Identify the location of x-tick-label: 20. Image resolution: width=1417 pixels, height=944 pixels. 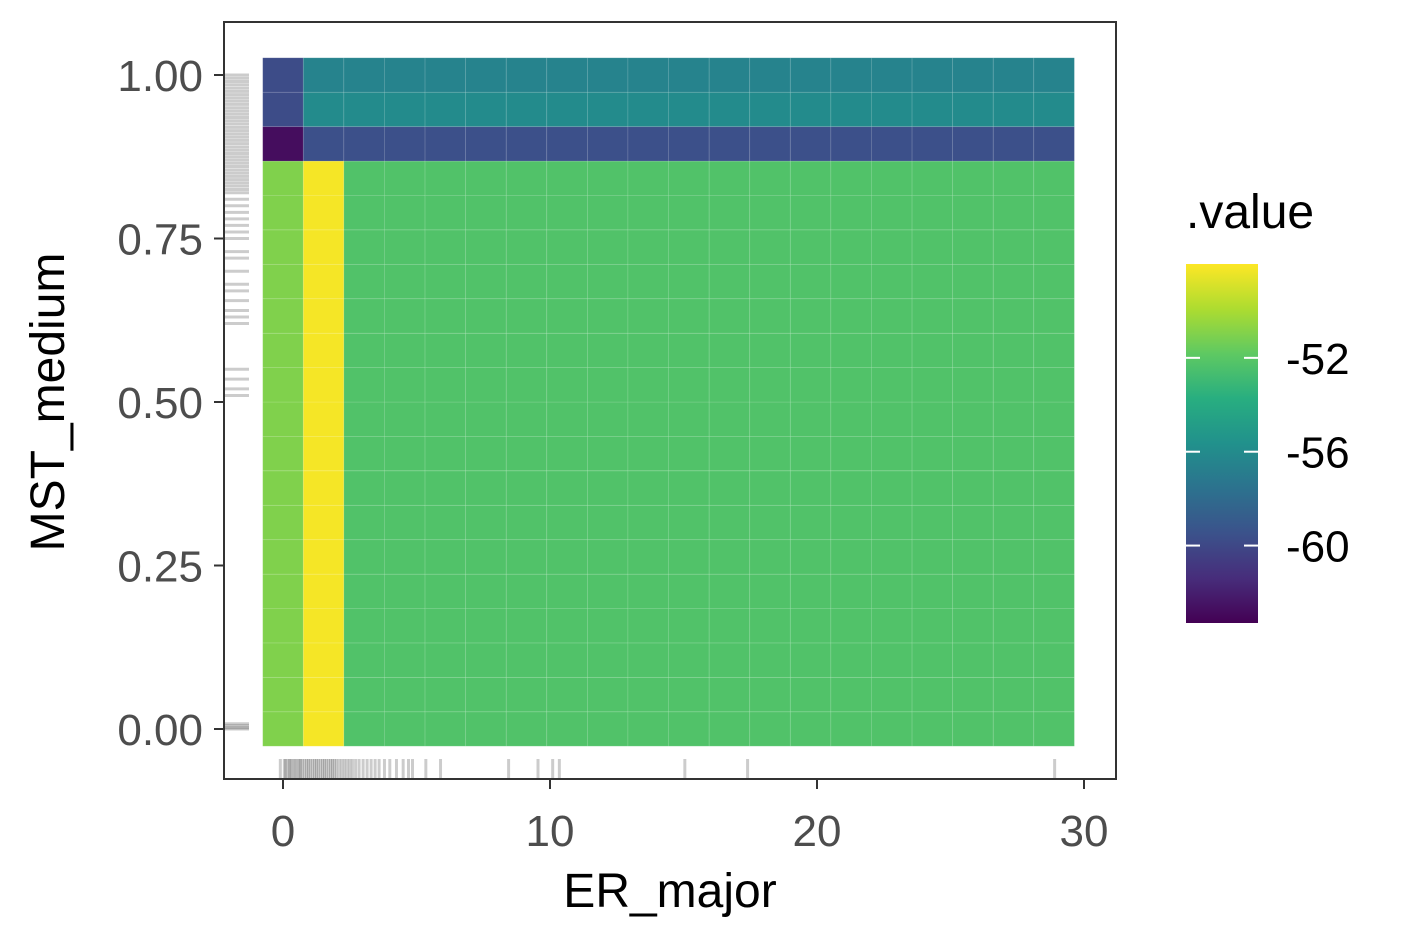
(817, 831).